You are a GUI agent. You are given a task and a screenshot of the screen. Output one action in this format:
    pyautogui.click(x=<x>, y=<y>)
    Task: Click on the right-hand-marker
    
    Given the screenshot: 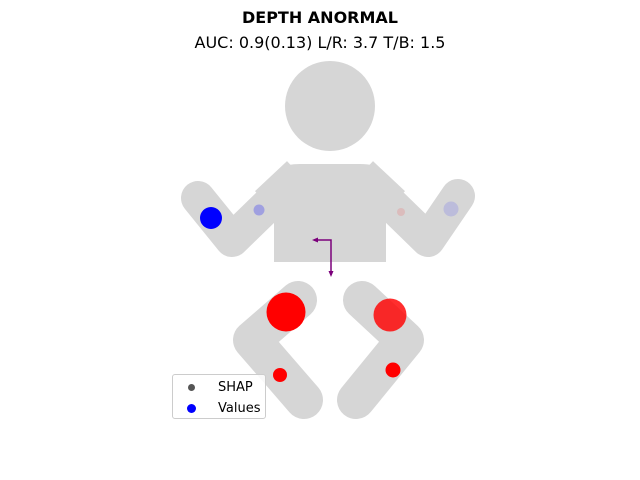 What is the action you would take?
    pyautogui.click(x=451, y=209)
    